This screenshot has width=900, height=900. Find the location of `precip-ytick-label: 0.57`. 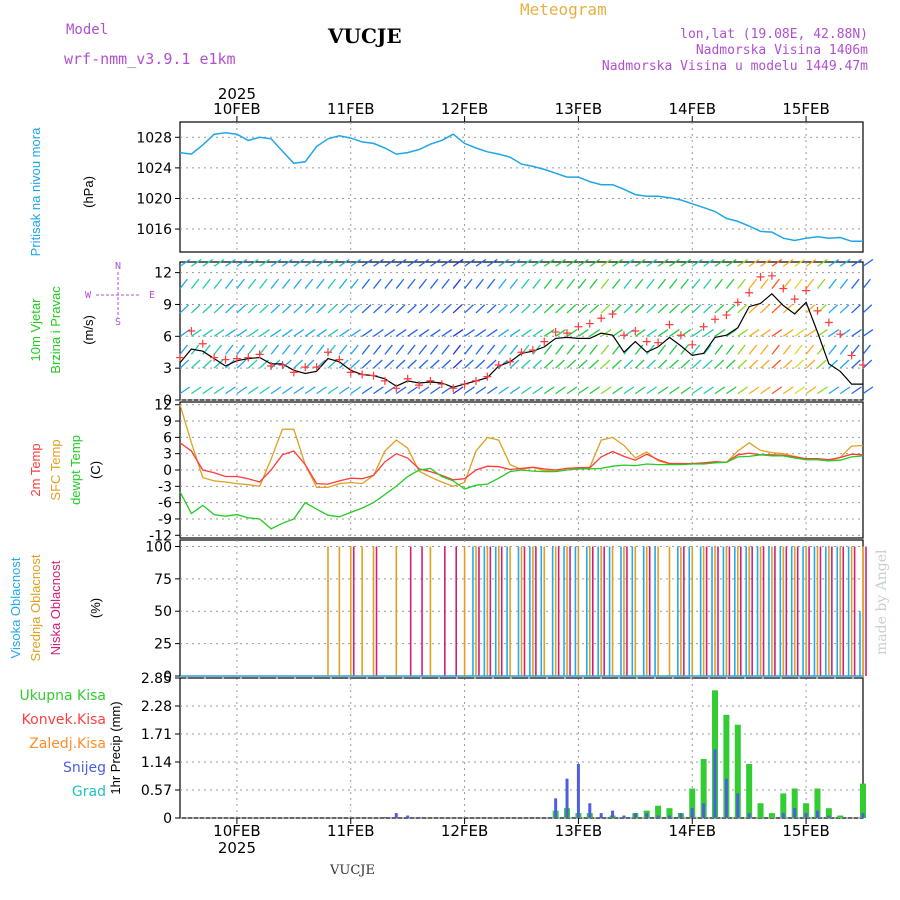

precip-ytick-label: 0.57 is located at coordinates (156, 791).